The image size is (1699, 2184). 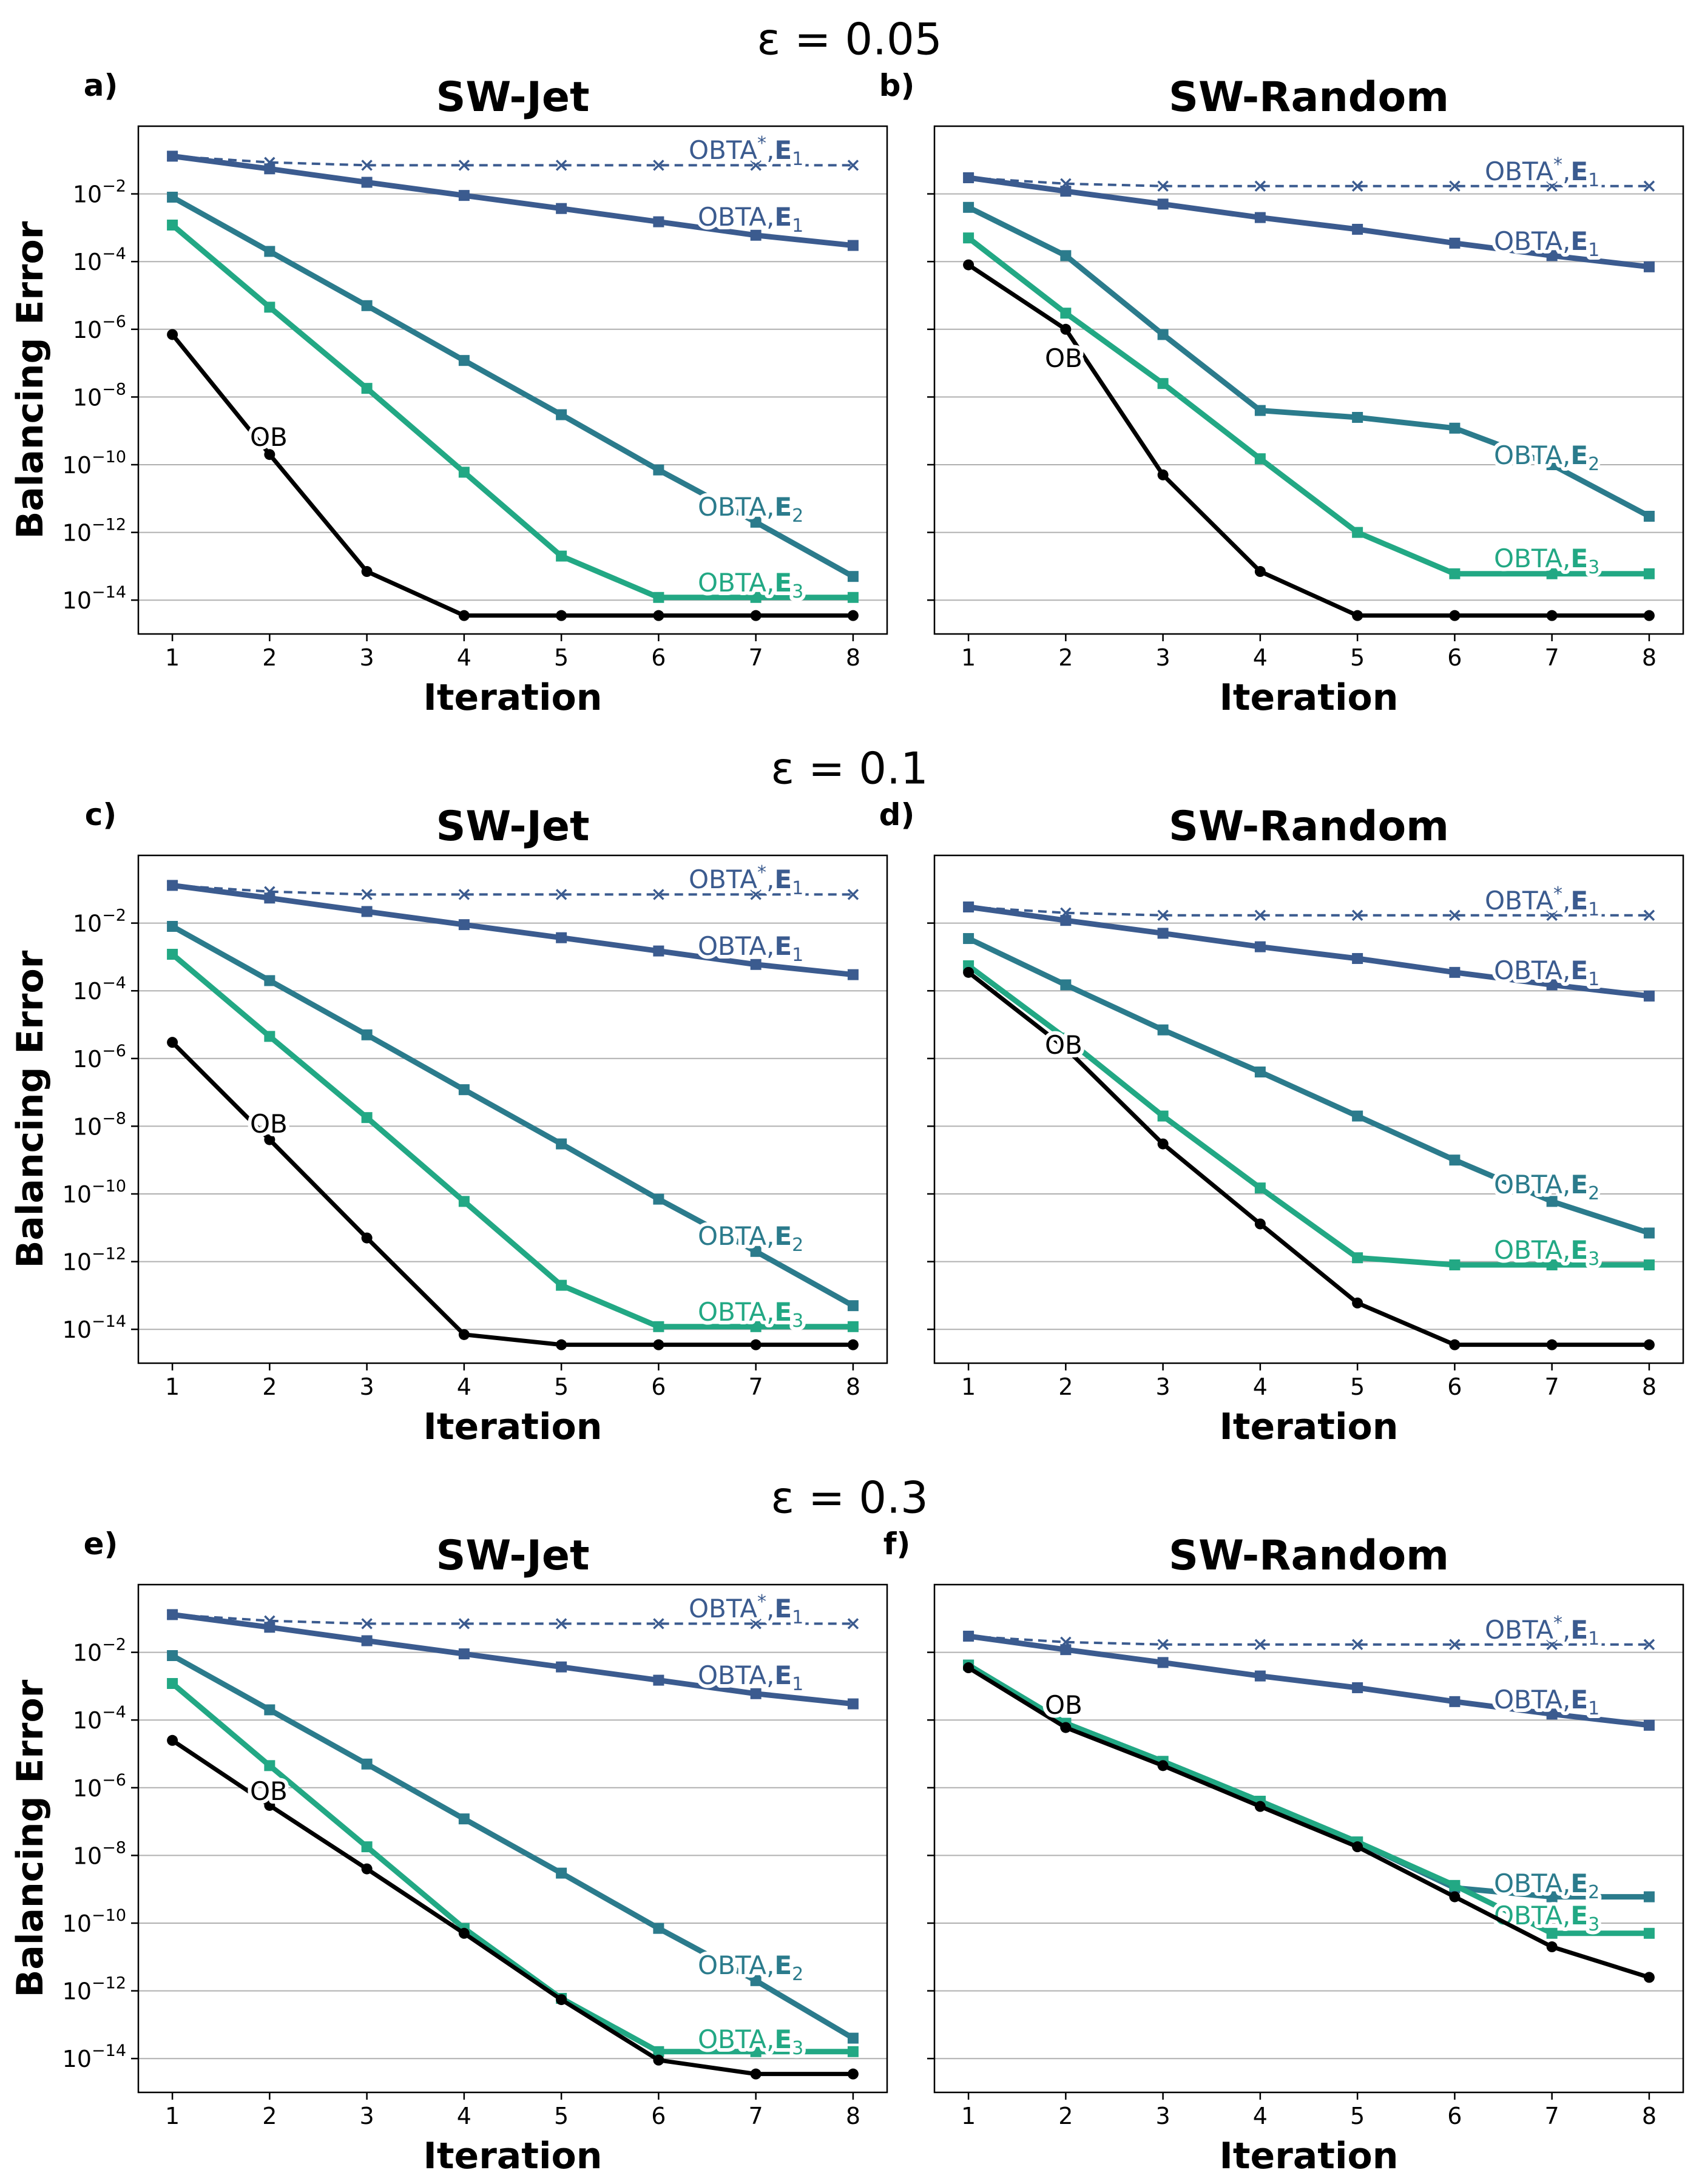 I want to click on y-tick-label: 10⁻¹⁴, so click(x=94, y=1327).